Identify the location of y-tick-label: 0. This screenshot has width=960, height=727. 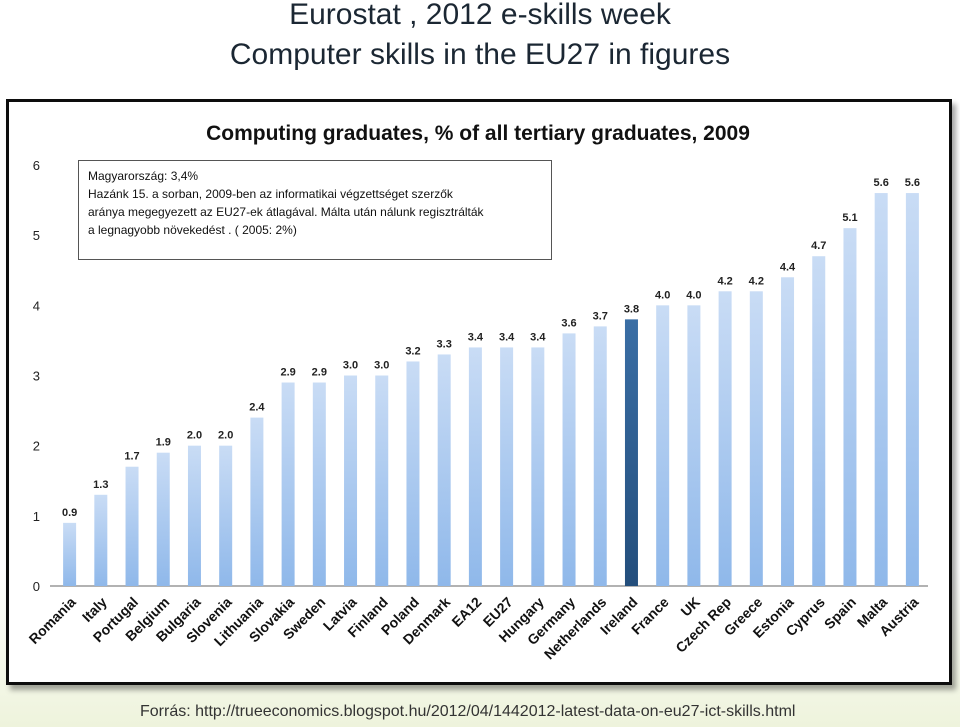
(36, 586).